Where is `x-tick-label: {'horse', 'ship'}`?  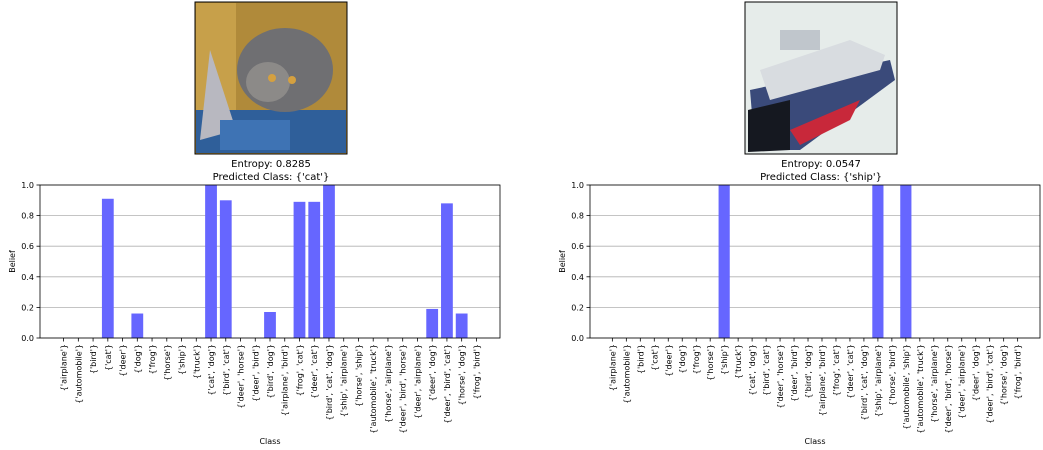 x-tick-label: {'horse', 'ship'} is located at coordinates (358, 375).